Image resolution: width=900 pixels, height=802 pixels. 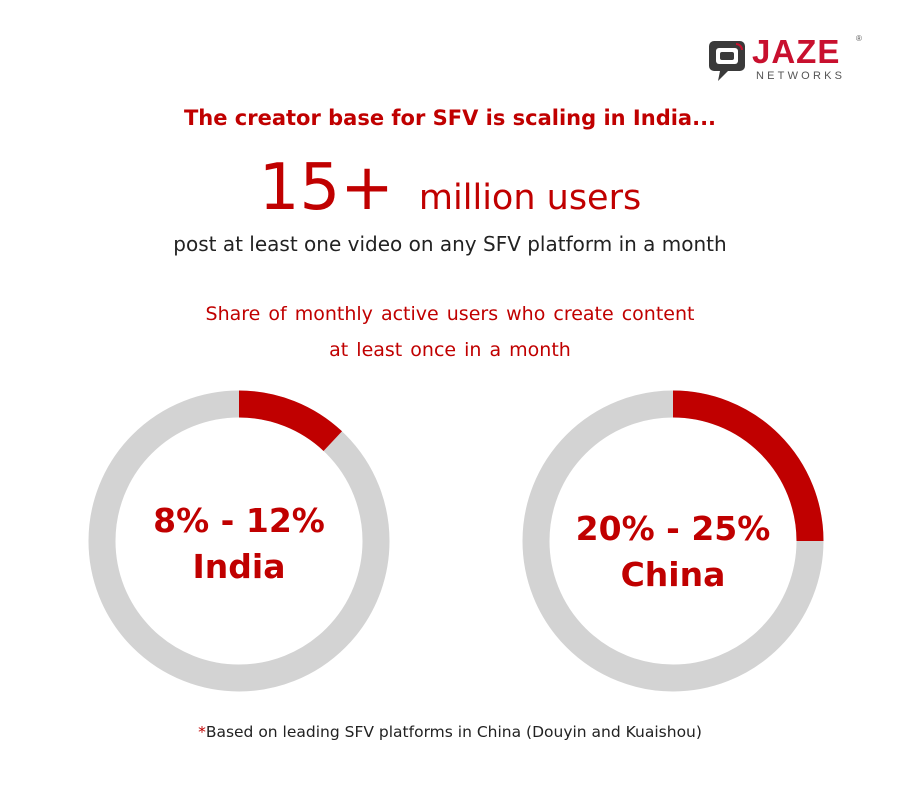 What do you see at coordinates (673, 528) in the screenshot?
I see `donut-china-value-label: 20% - 25%` at bounding box center [673, 528].